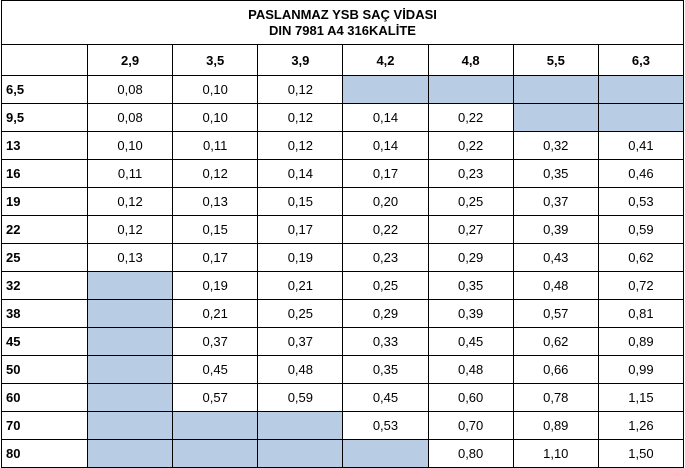 This screenshot has width=685, height=468. I want to click on value-cell: 0,08, so click(130, 89).